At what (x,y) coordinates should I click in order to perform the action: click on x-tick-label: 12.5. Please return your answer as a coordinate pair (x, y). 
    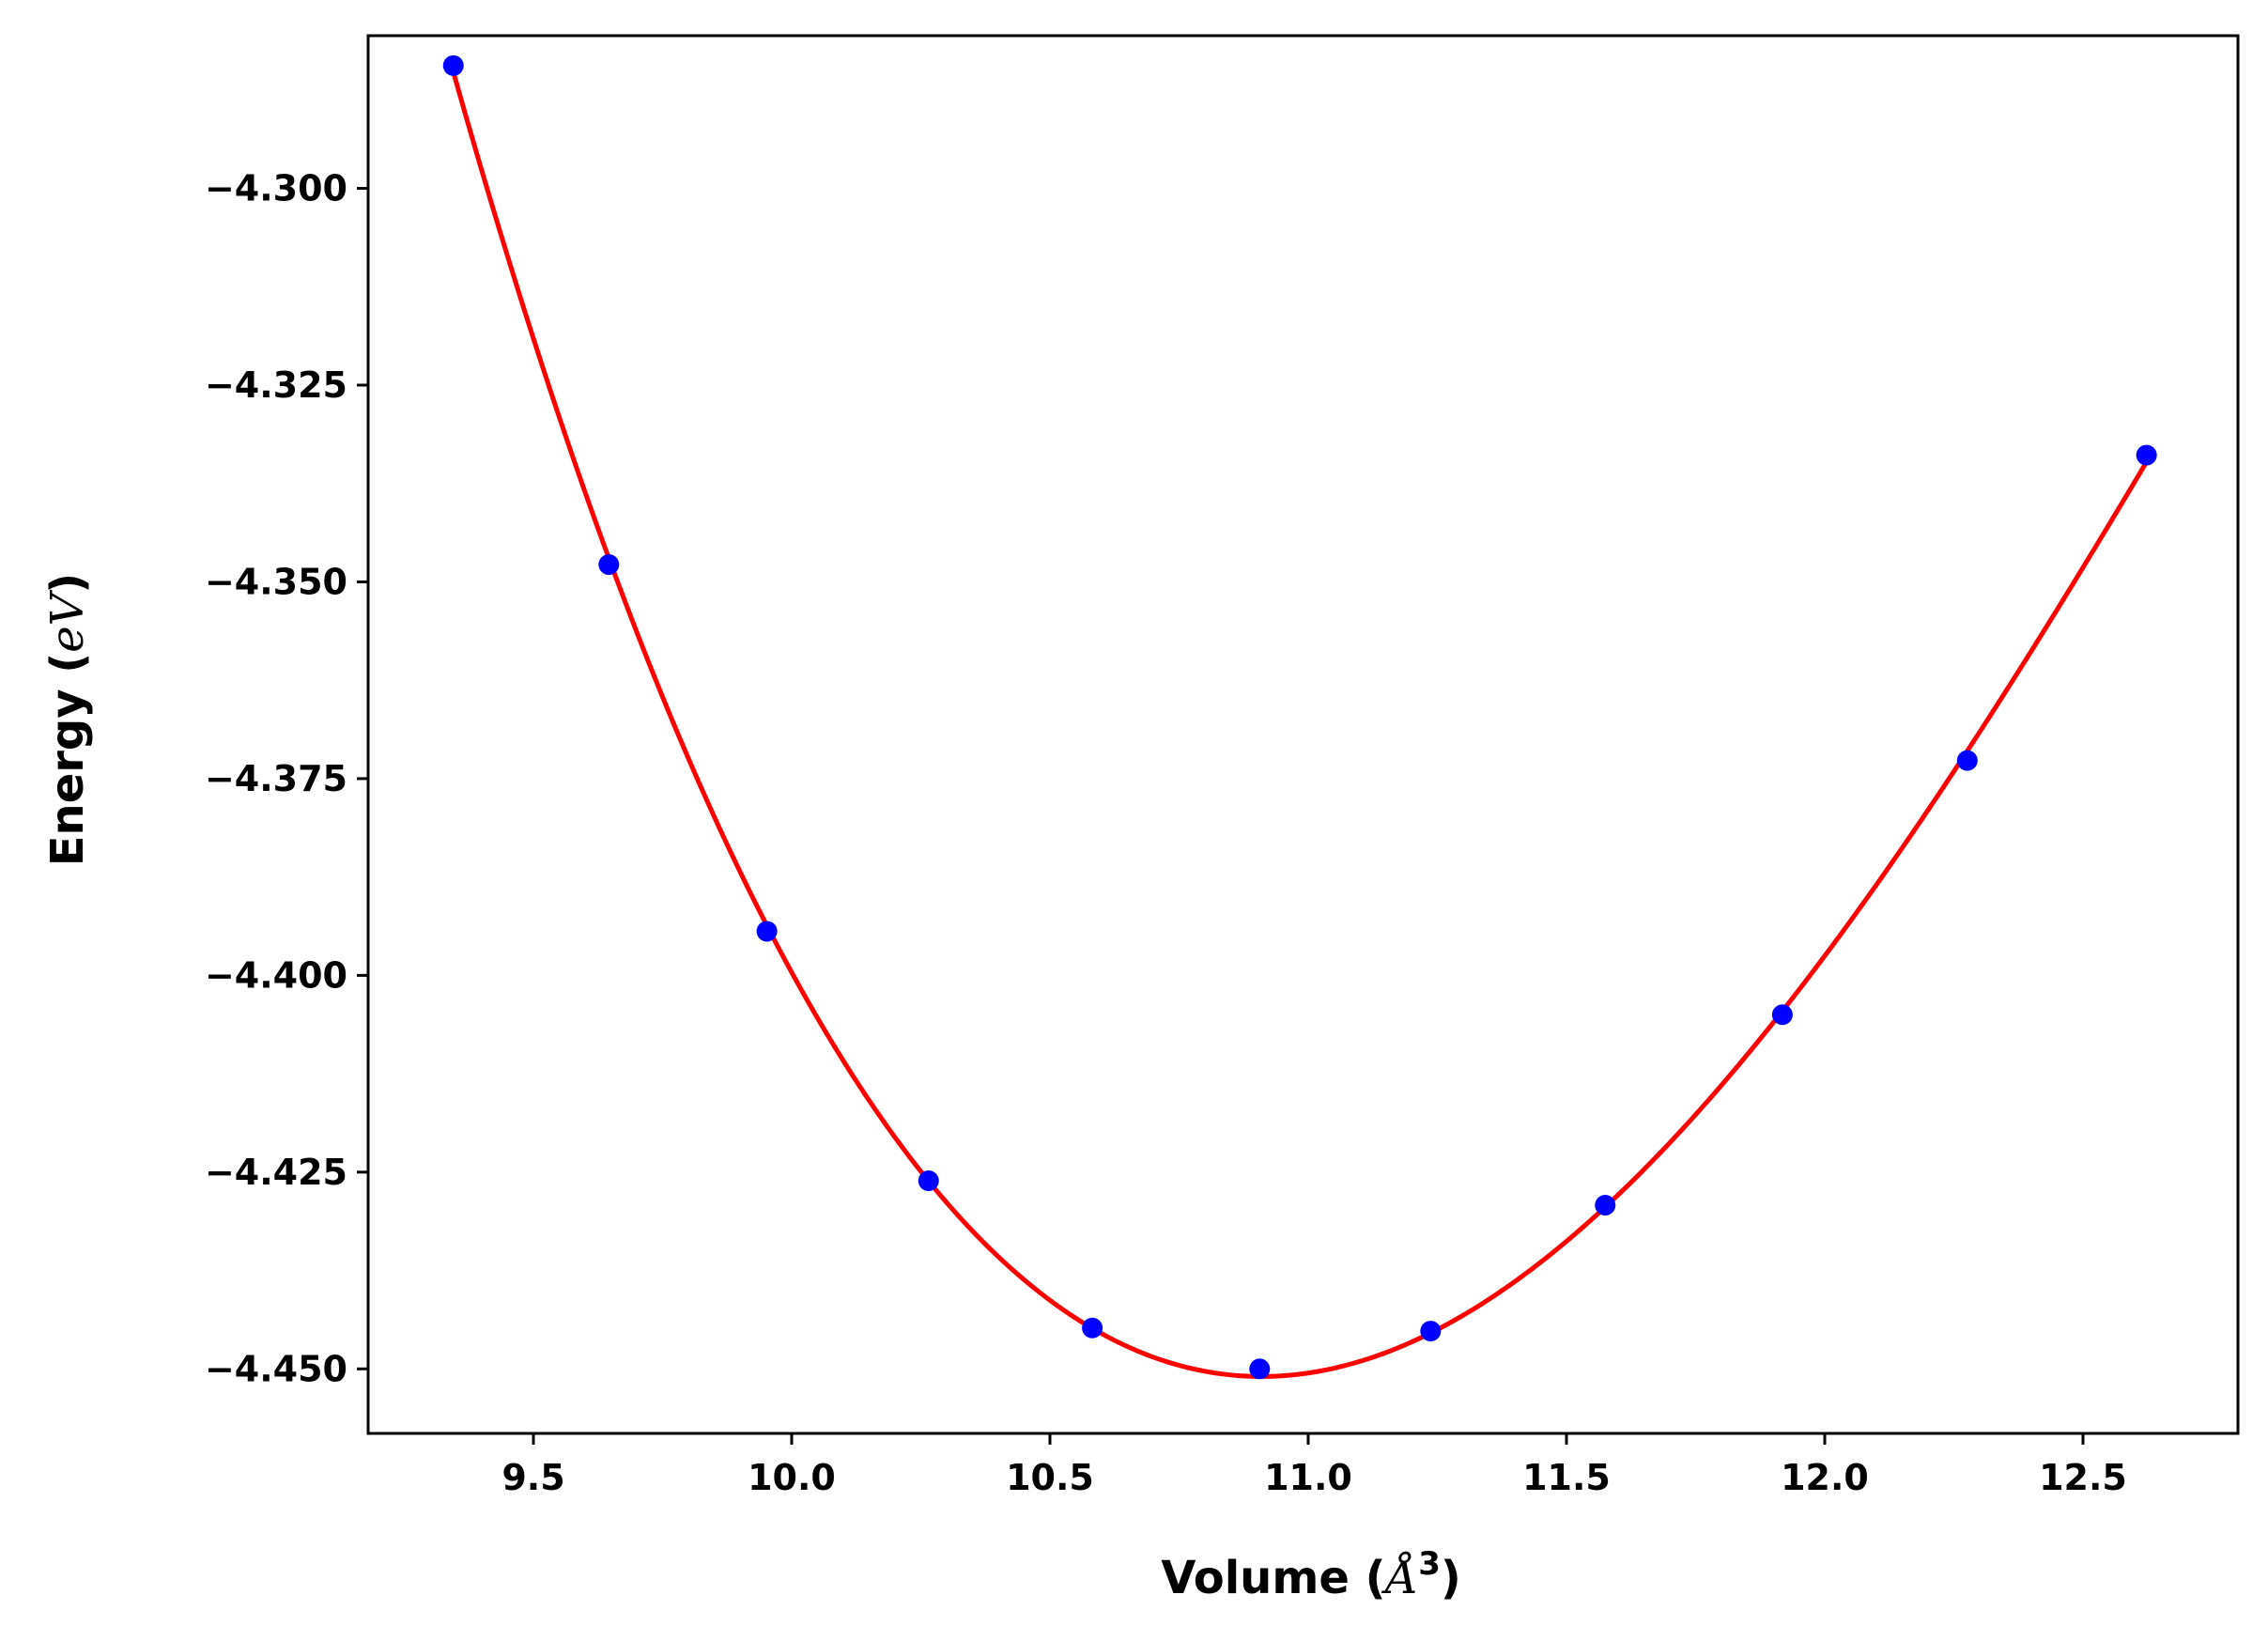
    Looking at the image, I should click on (2083, 1478).